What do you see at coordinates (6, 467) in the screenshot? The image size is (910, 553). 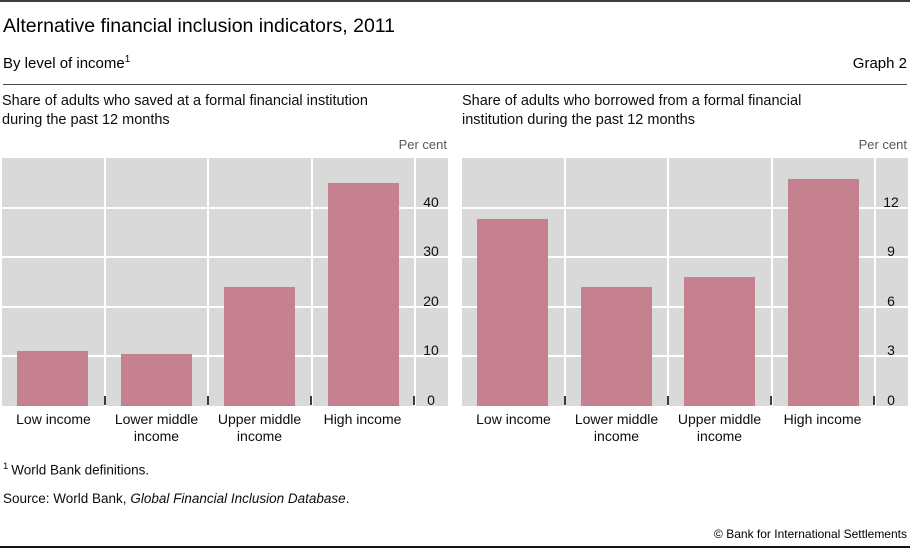 I see `footnote-marker: 1` at bounding box center [6, 467].